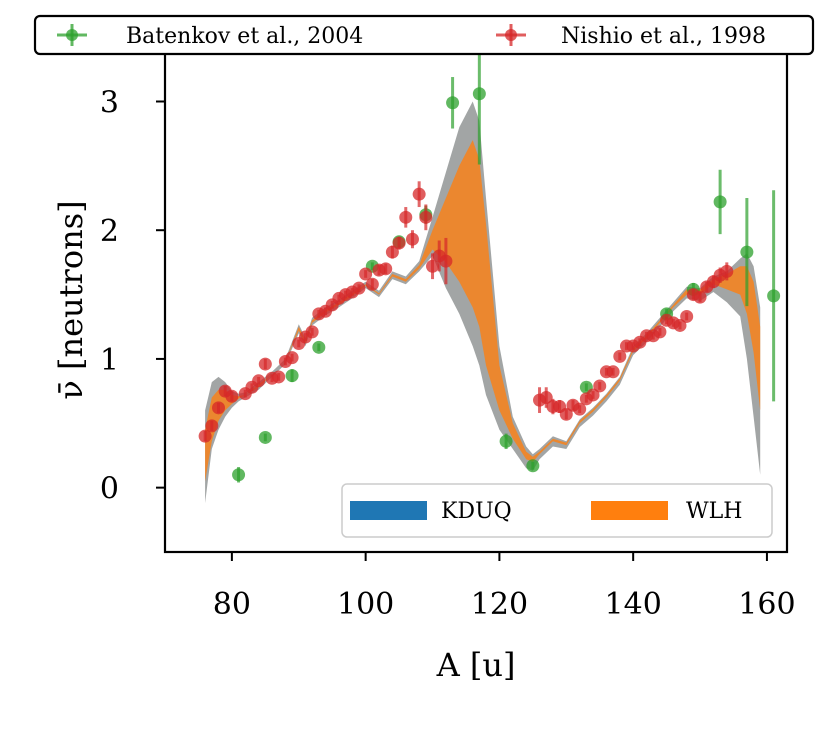 This screenshot has height=732, width=830. I want to click on legend-entry-batenkov: Batenkov et al., 2004, so click(210, 36).